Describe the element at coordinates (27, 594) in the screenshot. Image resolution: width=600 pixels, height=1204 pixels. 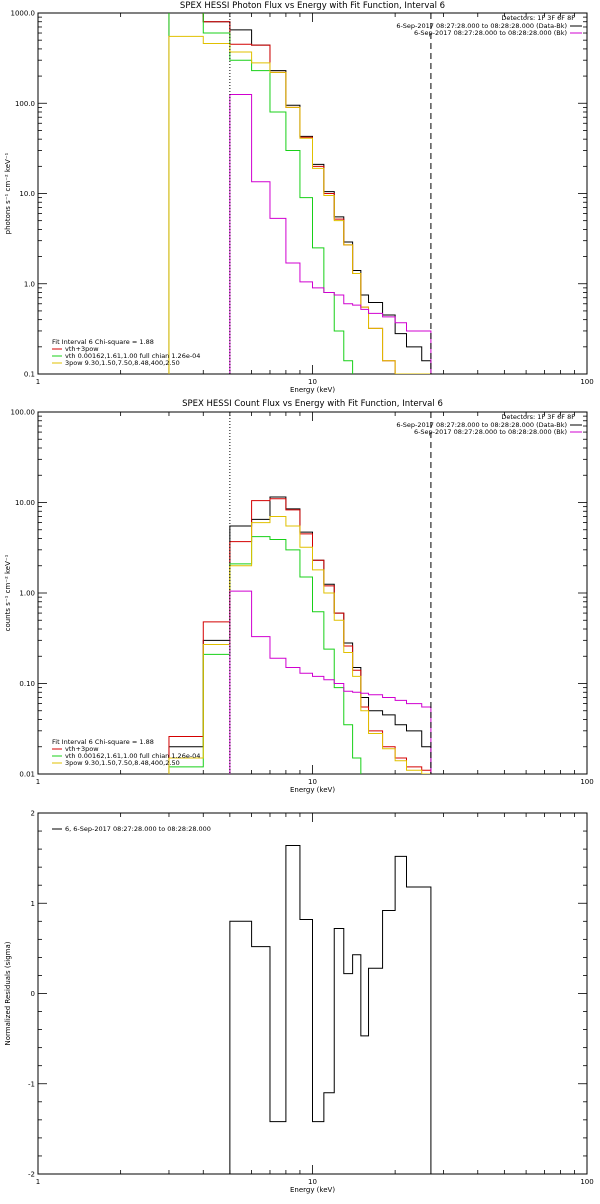
I see `y-tick-label: 1.00` at that location.